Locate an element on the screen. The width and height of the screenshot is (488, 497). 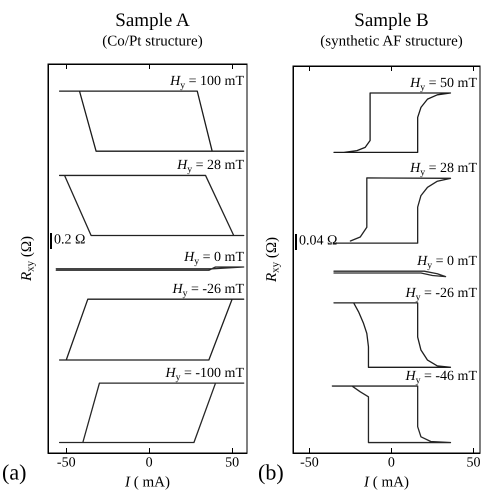
series-label: H$_{y}$ = 100 mT is located at coordinates (207, 83).